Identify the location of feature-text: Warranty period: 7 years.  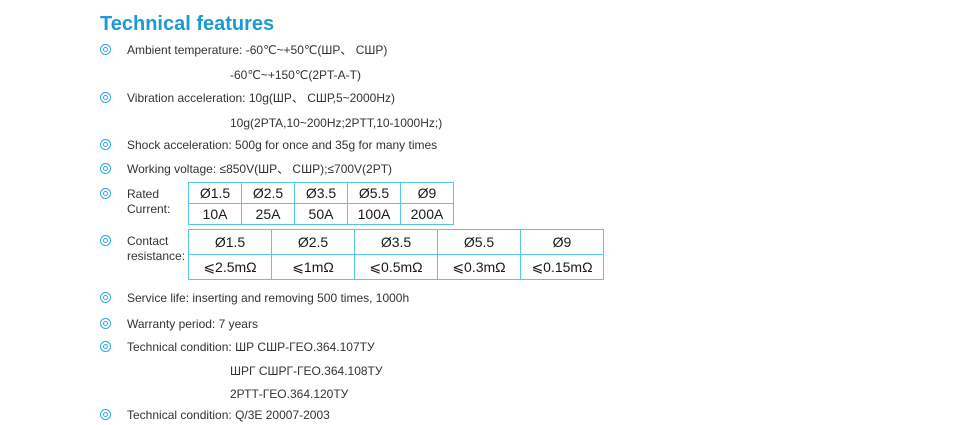
(192, 324).